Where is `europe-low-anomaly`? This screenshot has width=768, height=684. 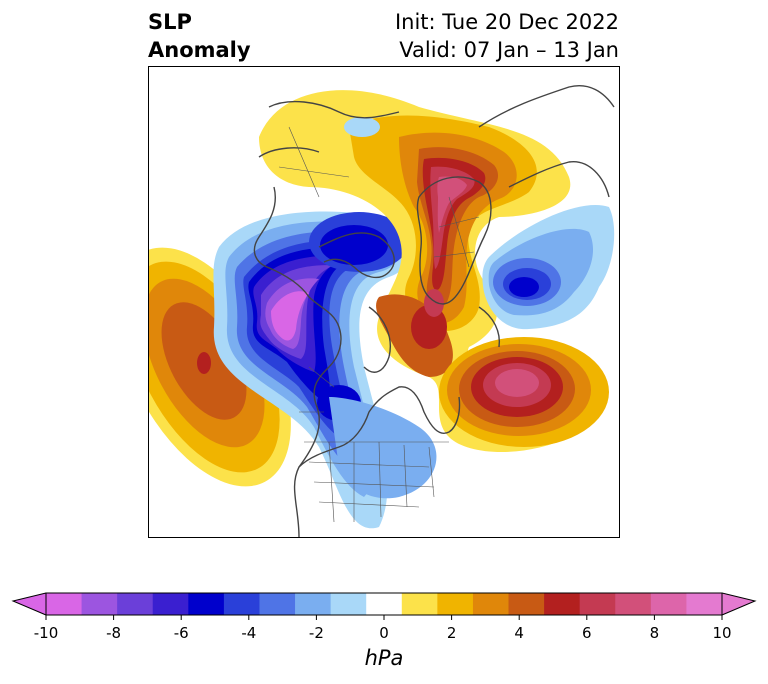 europe-low-anomaly is located at coordinates (548, 267).